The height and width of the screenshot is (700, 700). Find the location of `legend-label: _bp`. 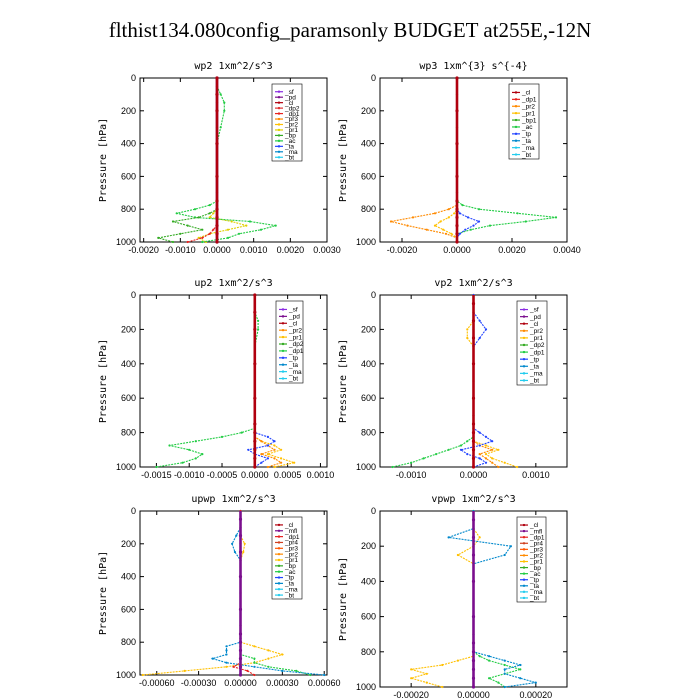

legend-label: _bp is located at coordinates (290, 566).